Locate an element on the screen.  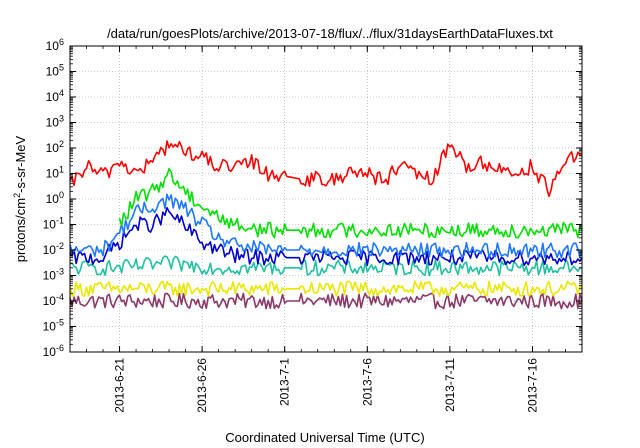
y-tick-label: 10⁴ is located at coordinates (55, 96).